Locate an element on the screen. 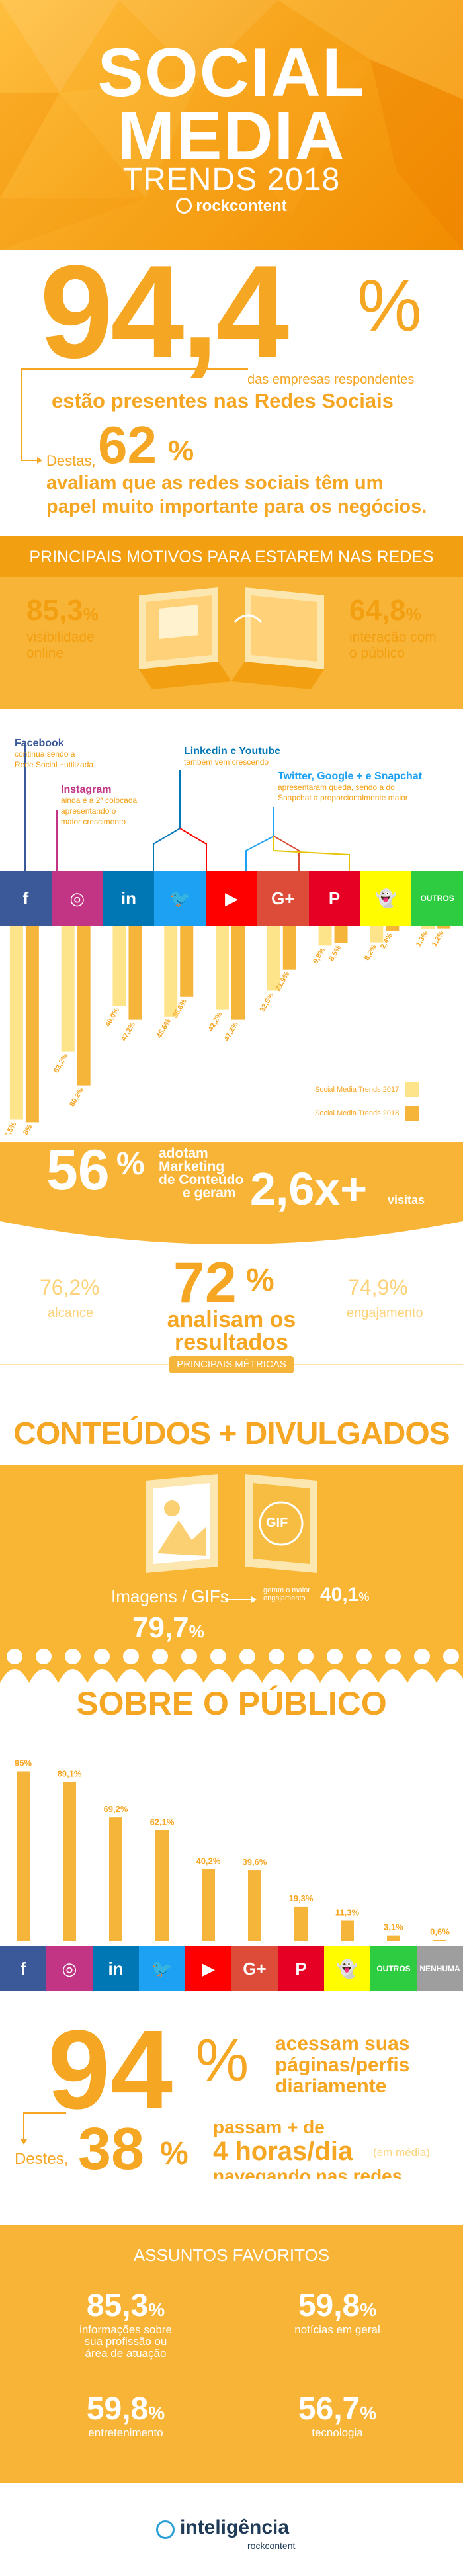  assunto-item-3: 59,8% entretenimento is located at coordinates (126, 2415).